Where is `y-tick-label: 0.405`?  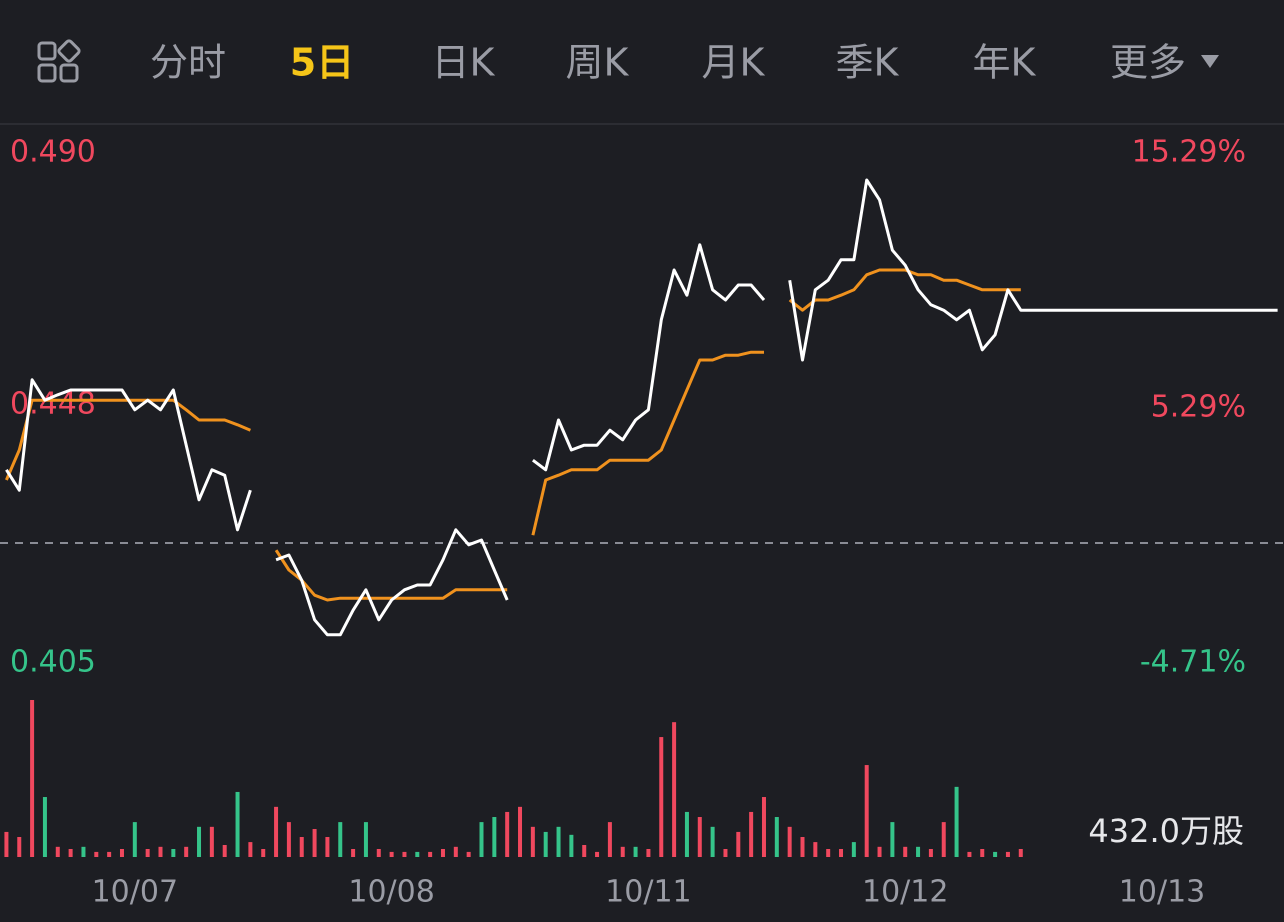
y-tick-label: 0.405 is located at coordinates (53, 662).